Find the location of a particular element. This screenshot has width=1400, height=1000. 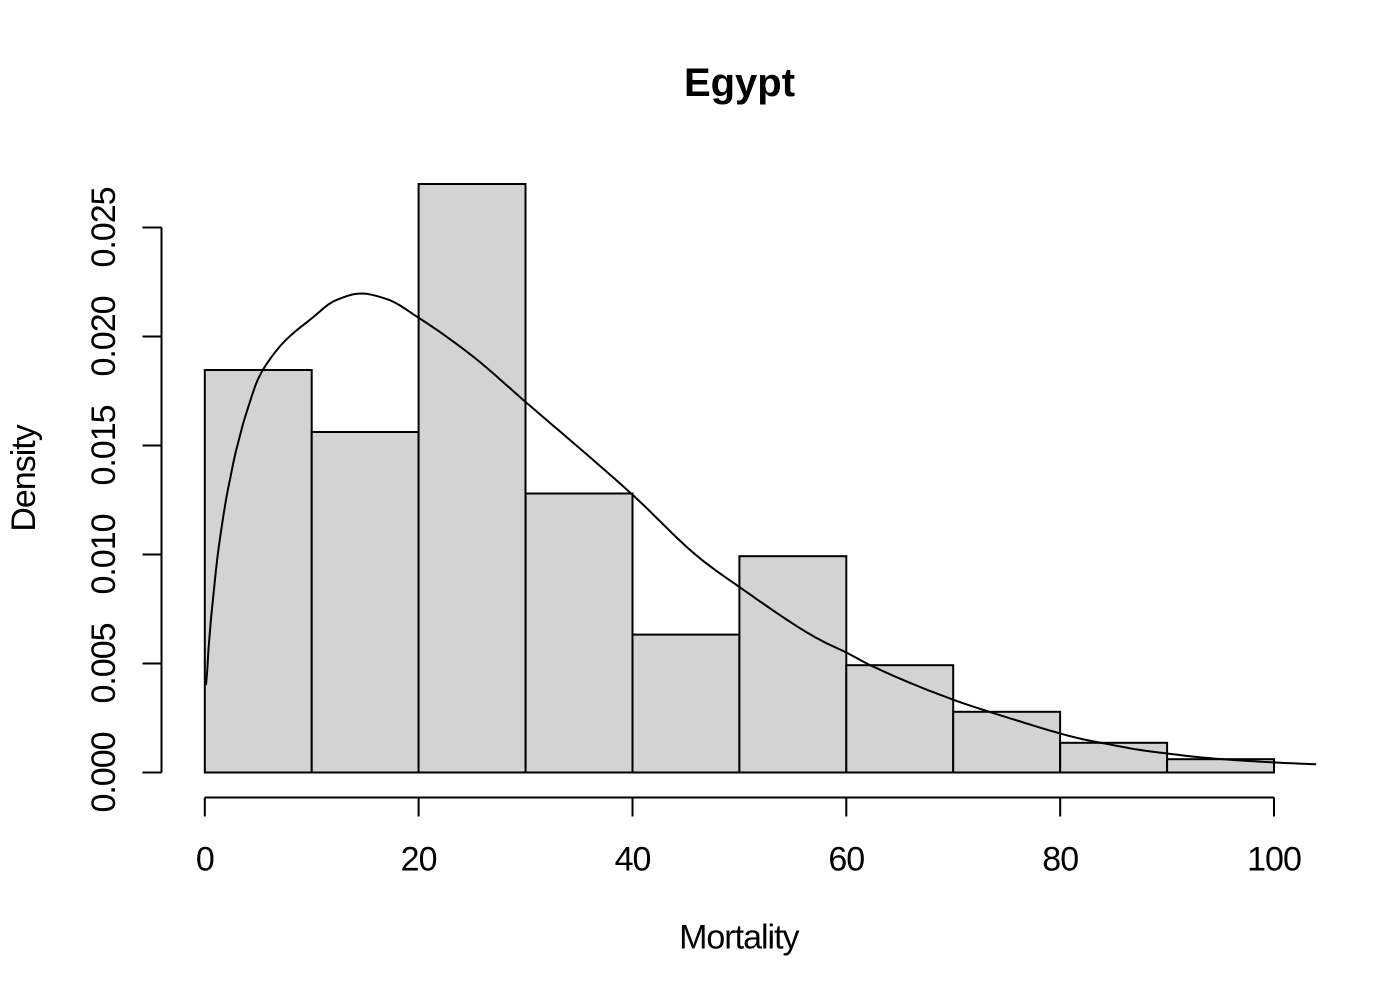

svg-text: 40 is located at coordinates (633, 860).